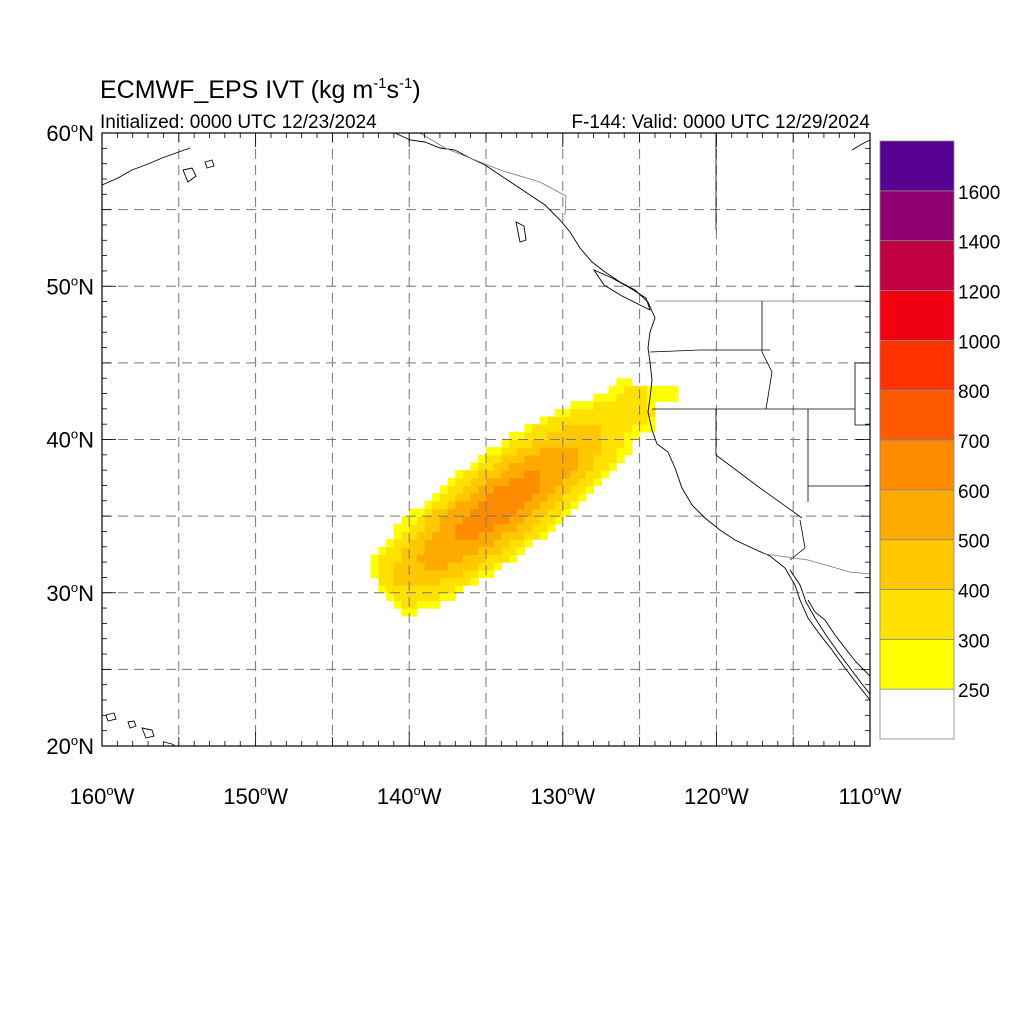 The width and height of the screenshot is (1024, 1024). I want to click on y-tick-label: 50oN, so click(70, 286).